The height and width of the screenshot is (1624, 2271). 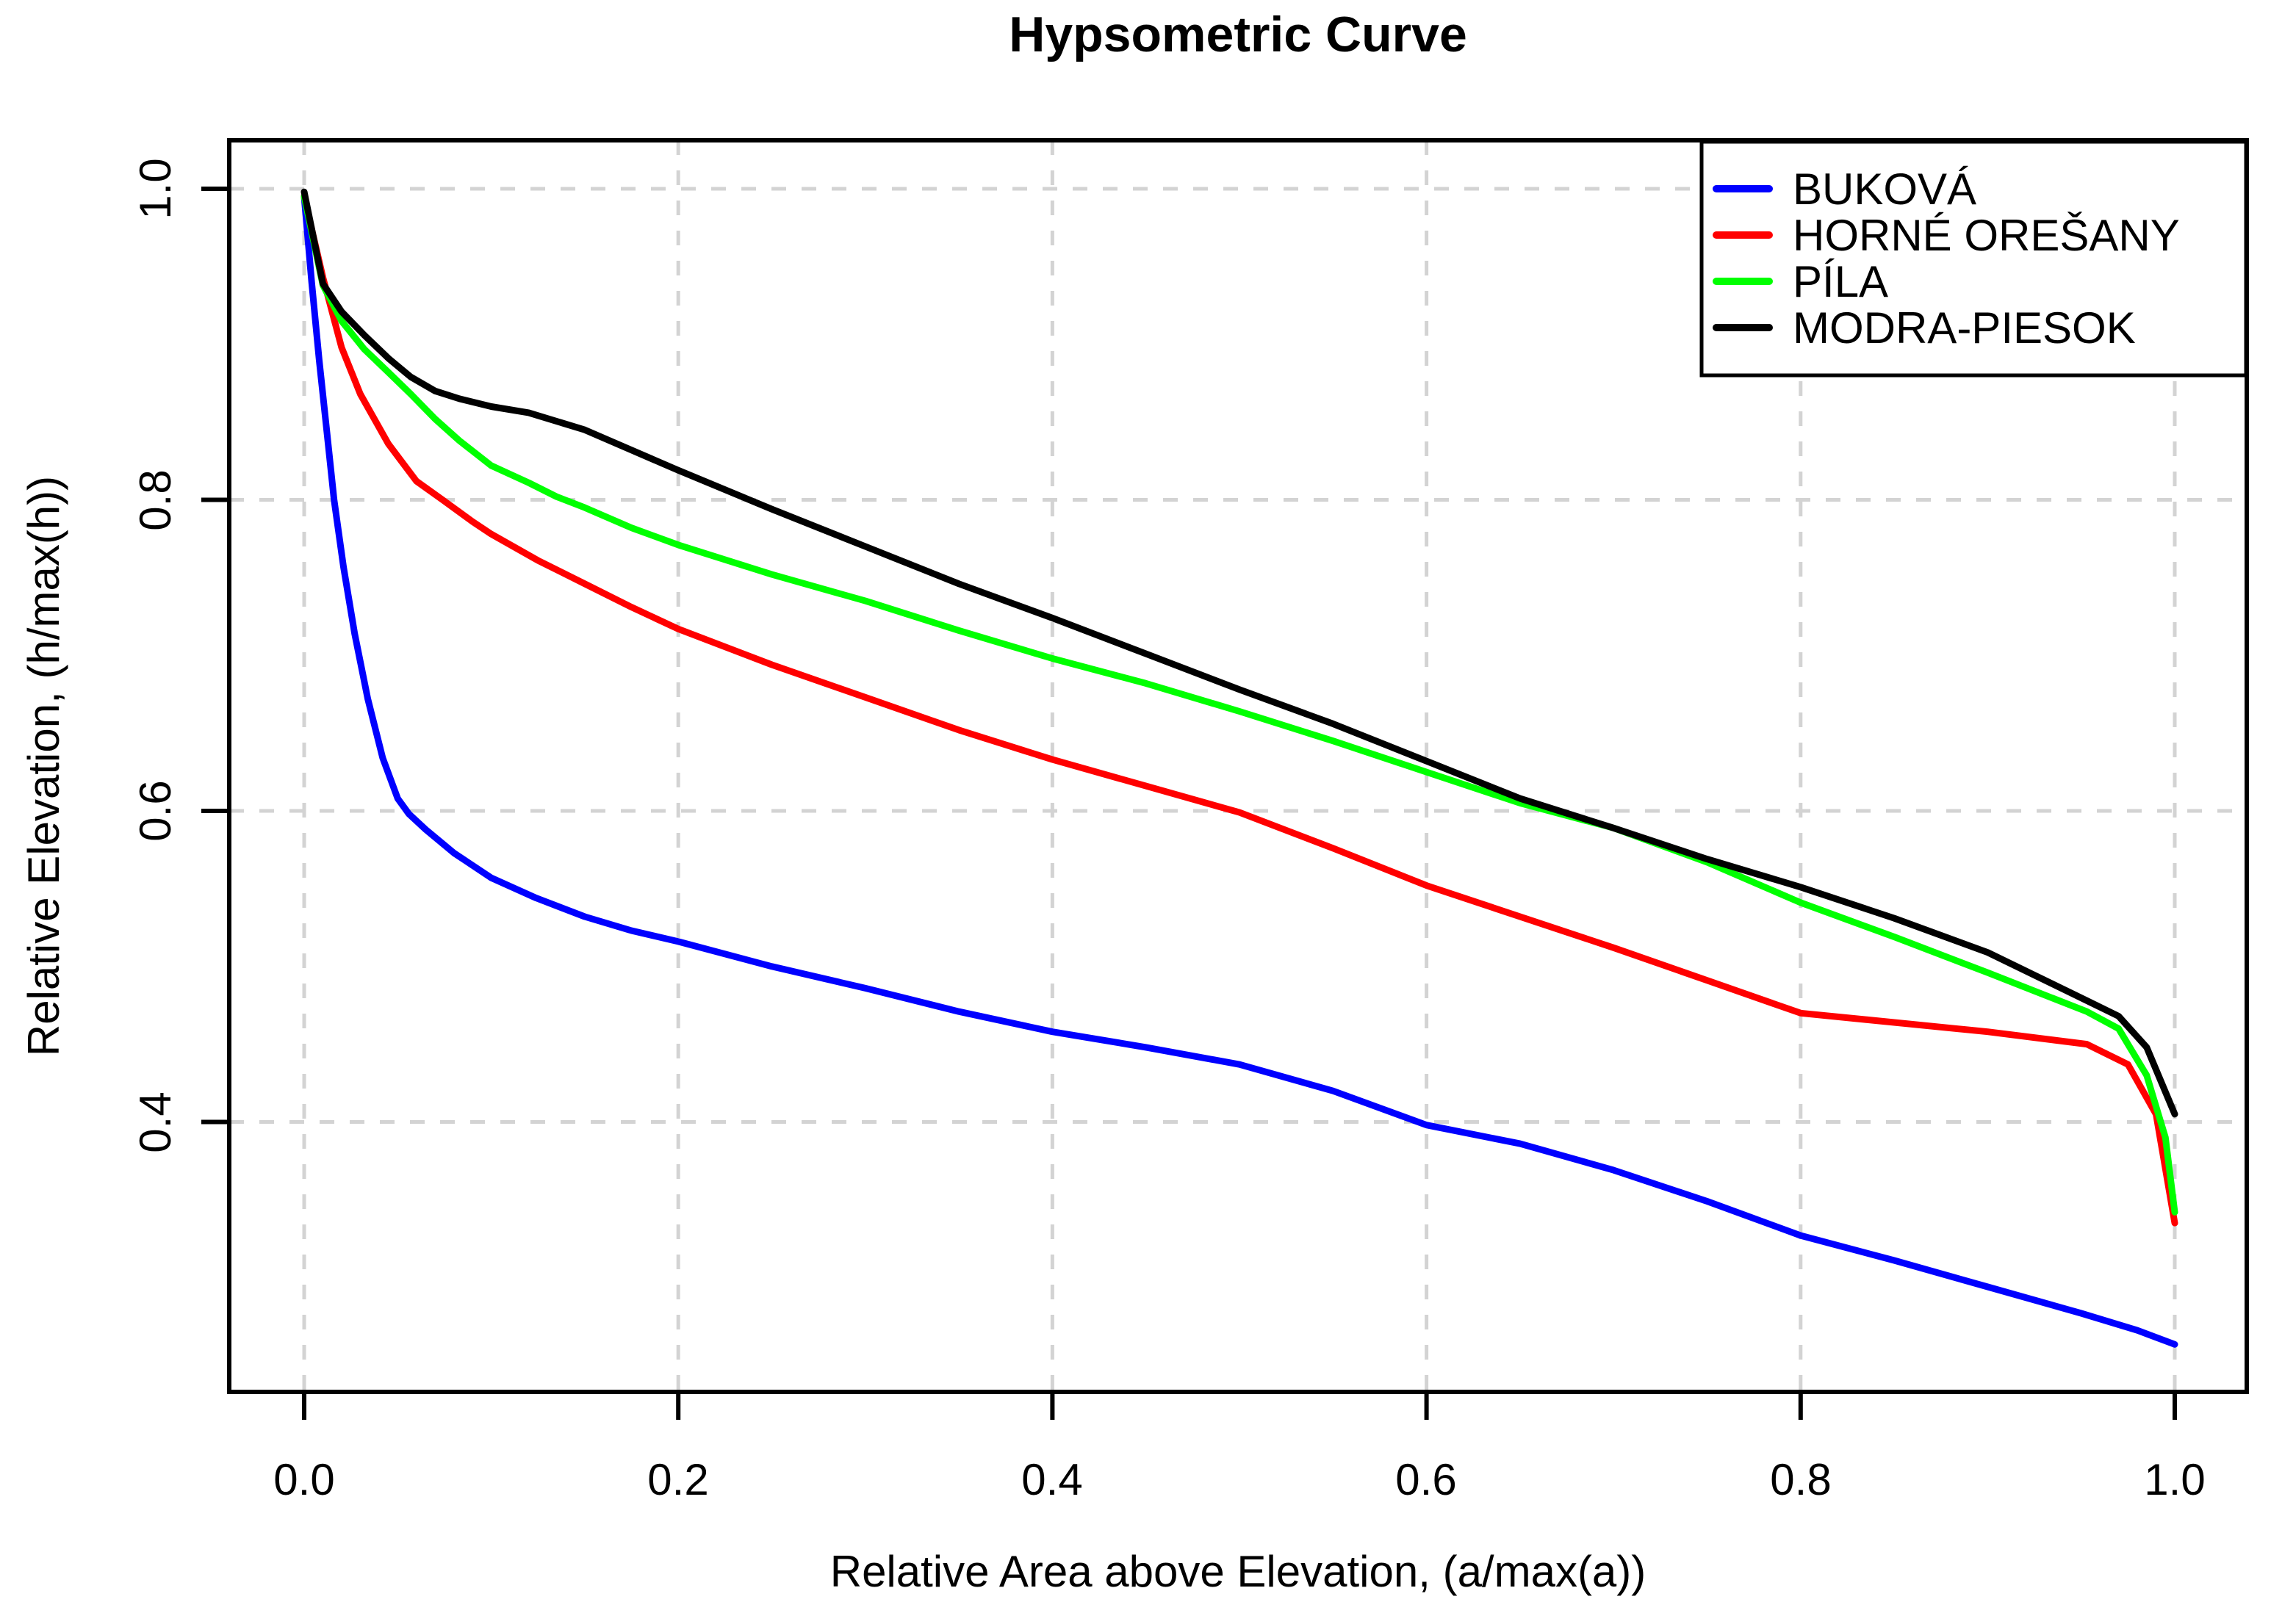 What do you see at coordinates (155, 188) in the screenshot?
I see `y-tick-1.0: 1.0` at bounding box center [155, 188].